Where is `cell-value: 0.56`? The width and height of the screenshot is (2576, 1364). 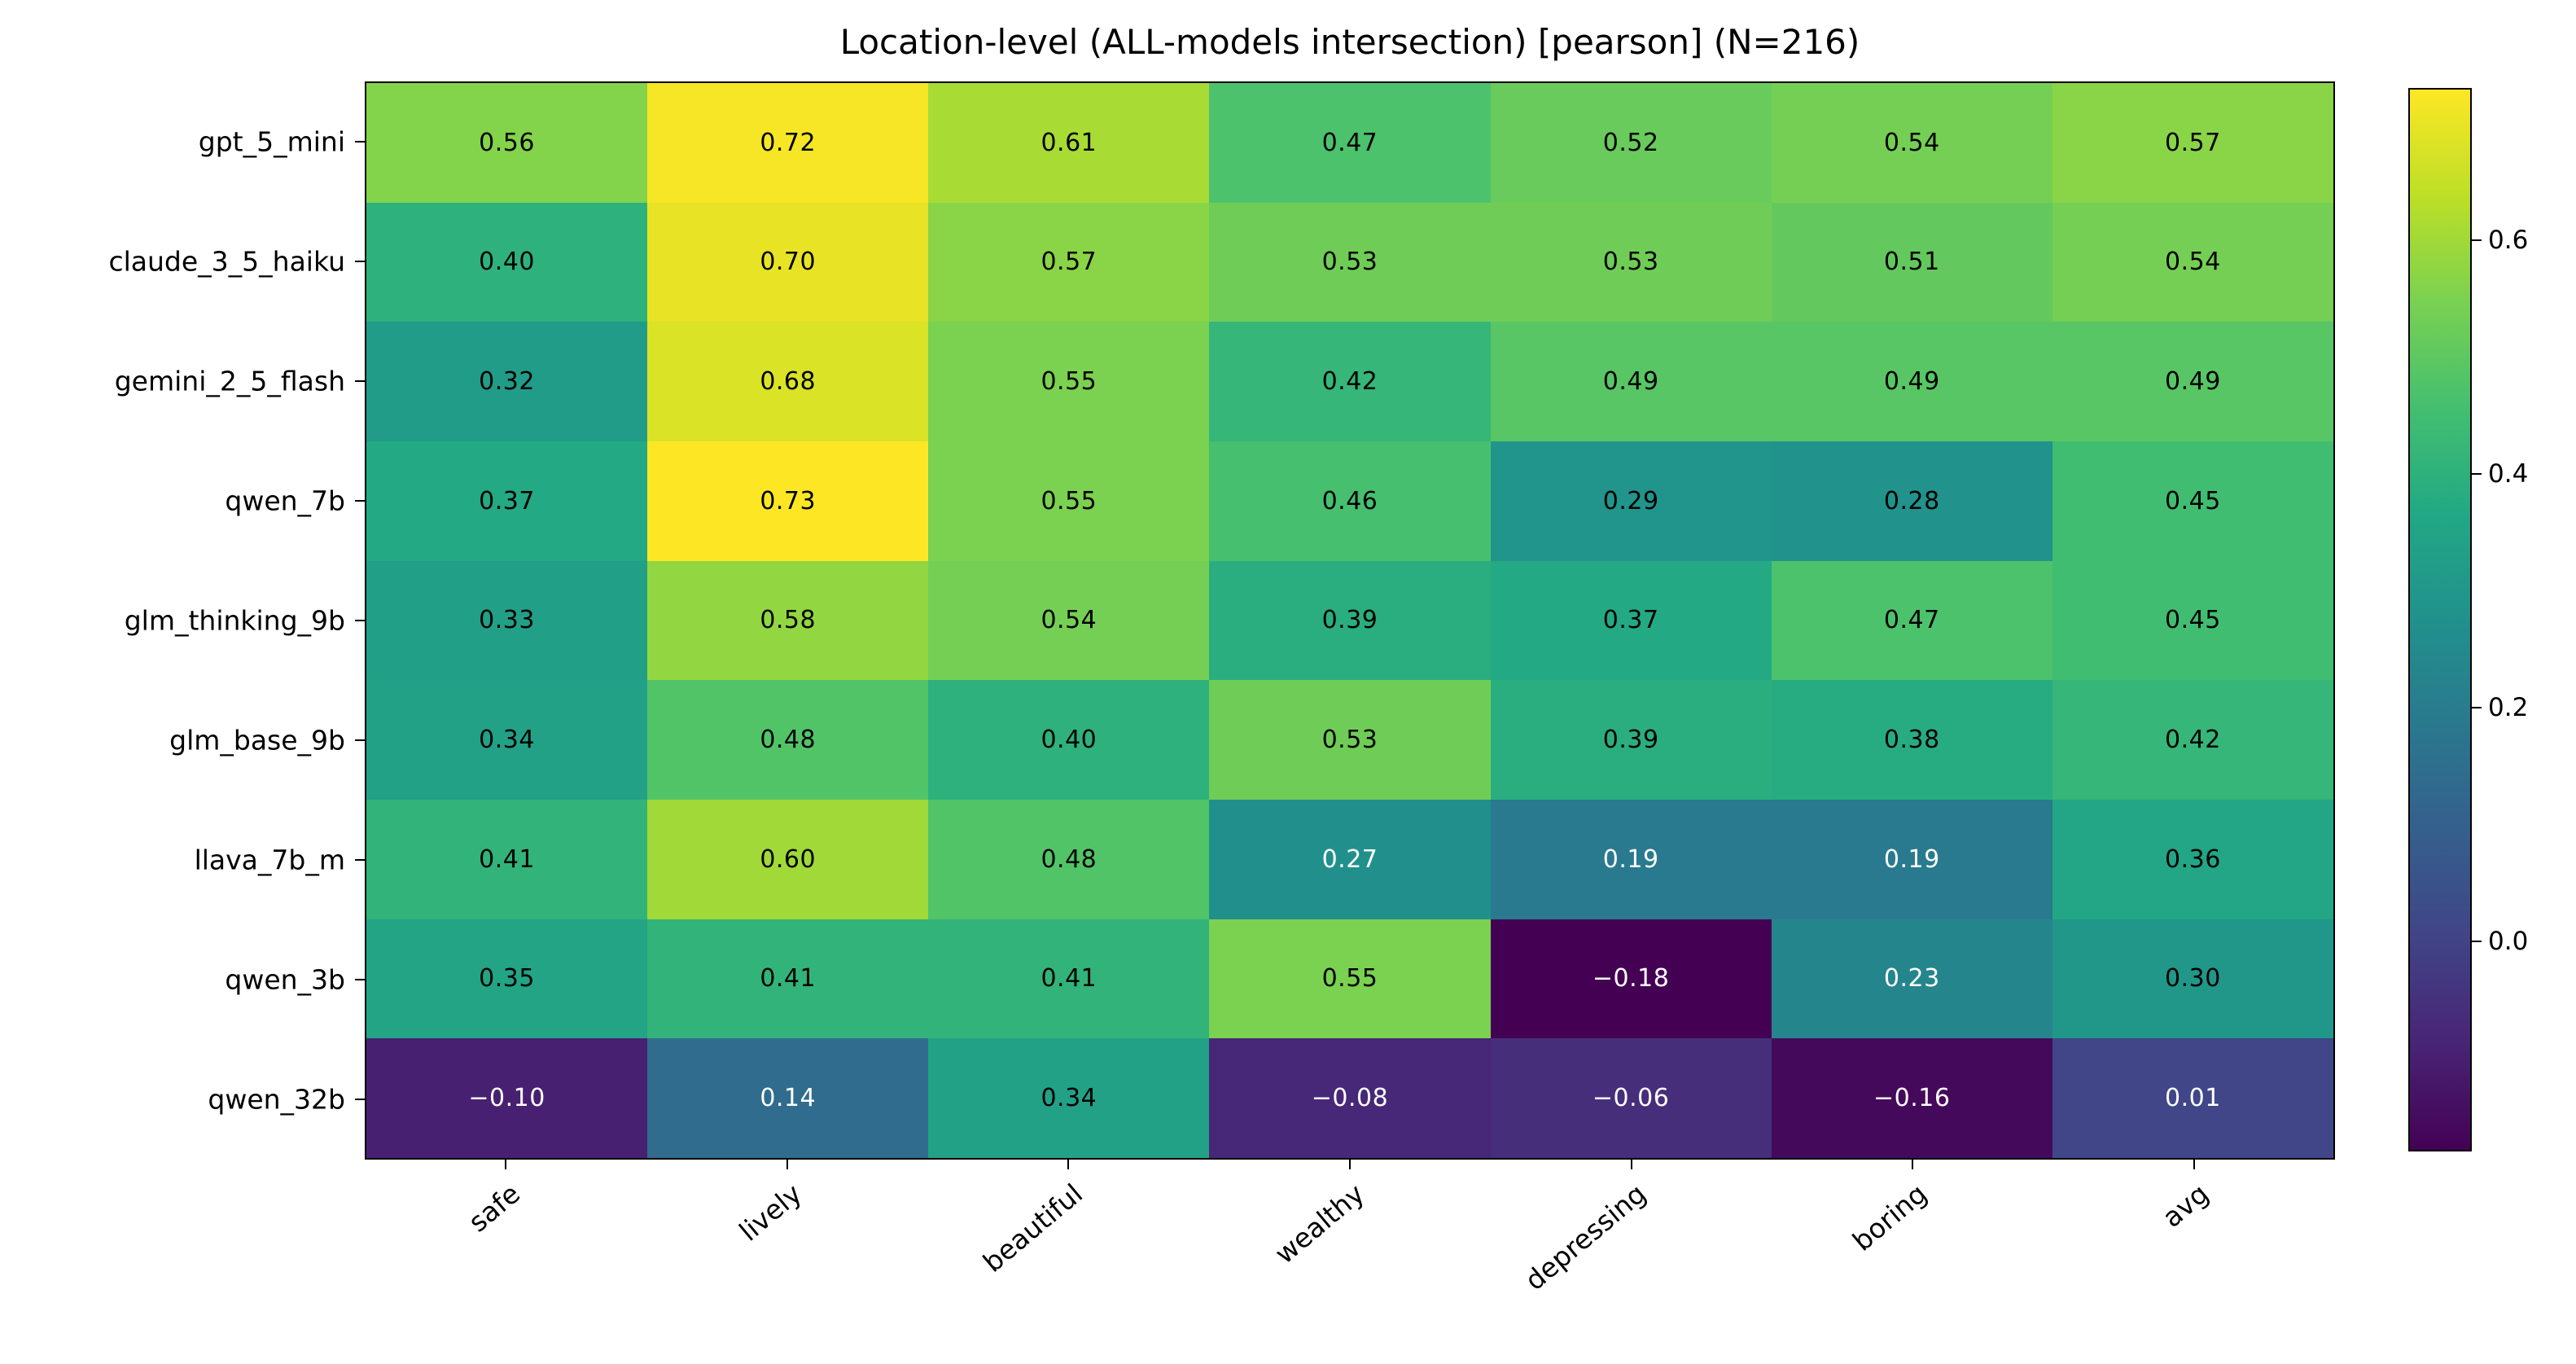
cell-value: 0.56 is located at coordinates (507, 142).